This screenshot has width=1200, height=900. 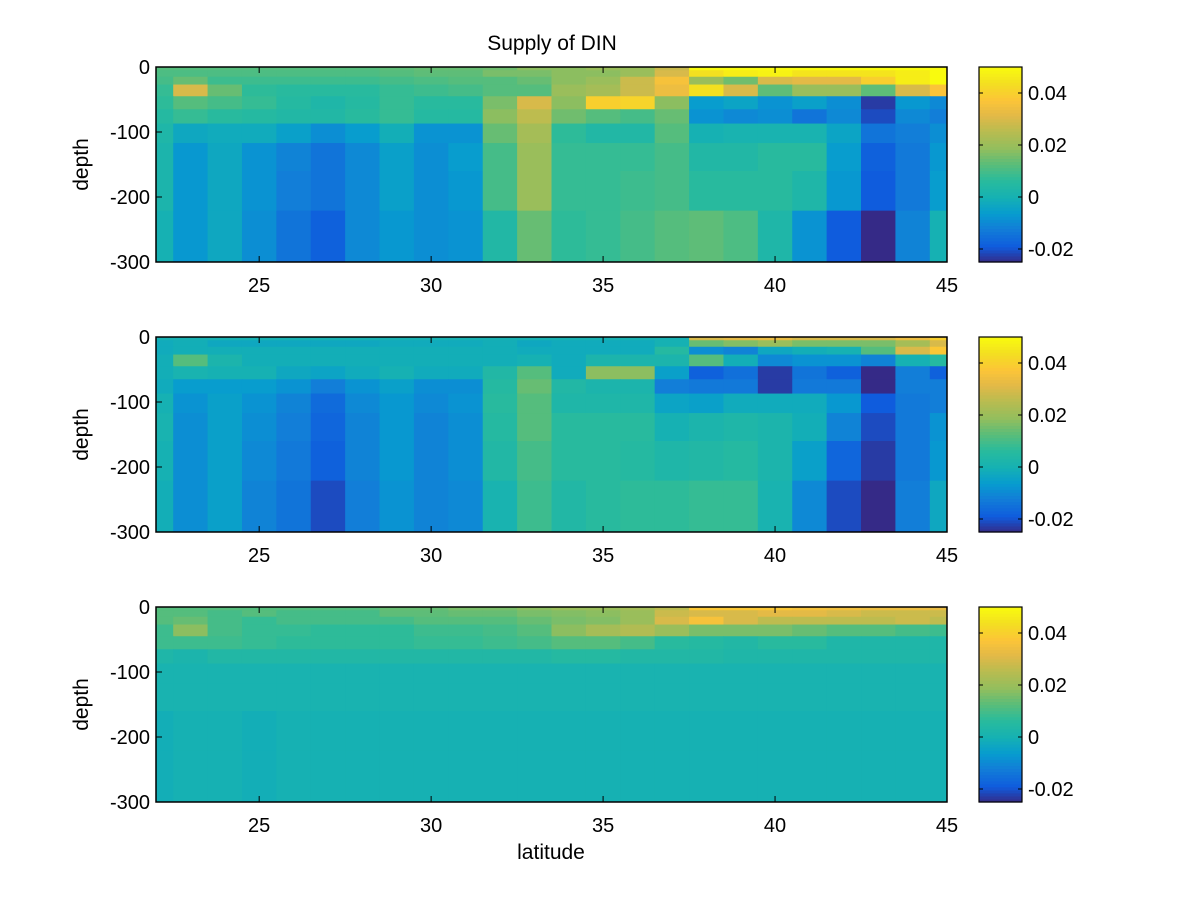 What do you see at coordinates (603, 556) in the screenshot?
I see `x-tick-label: 35` at bounding box center [603, 556].